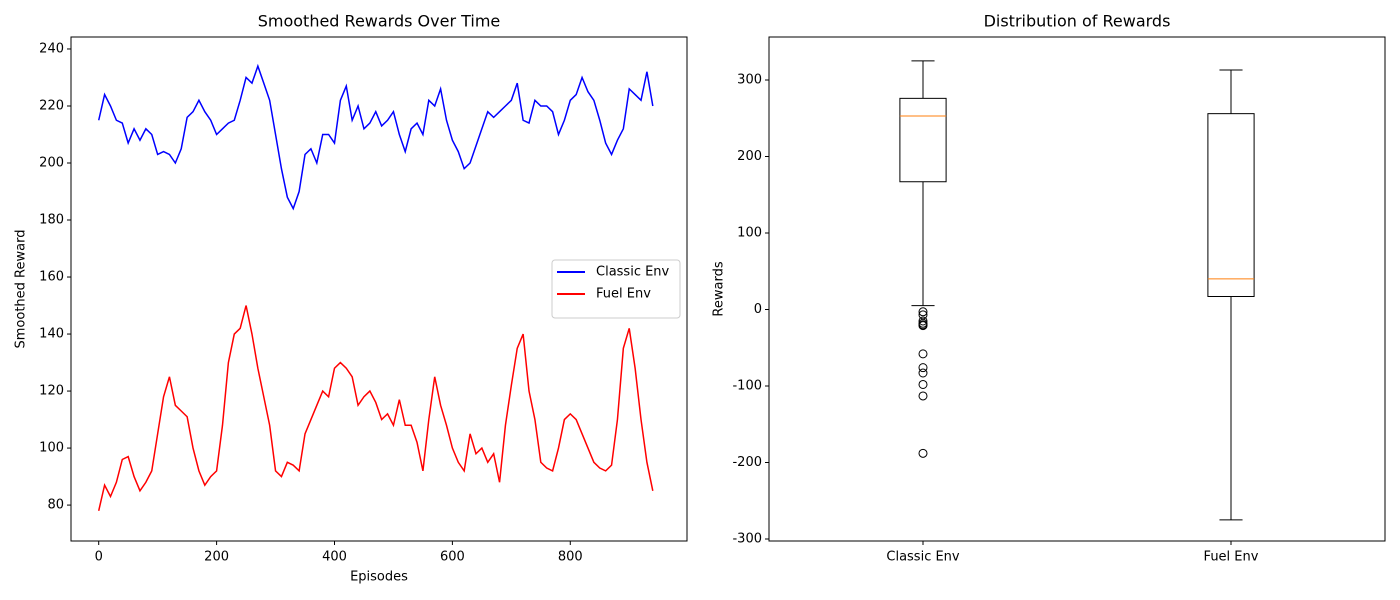 The image size is (1400, 600). What do you see at coordinates (749, 79) in the screenshot?
I see `y-tick-label: 300` at bounding box center [749, 79].